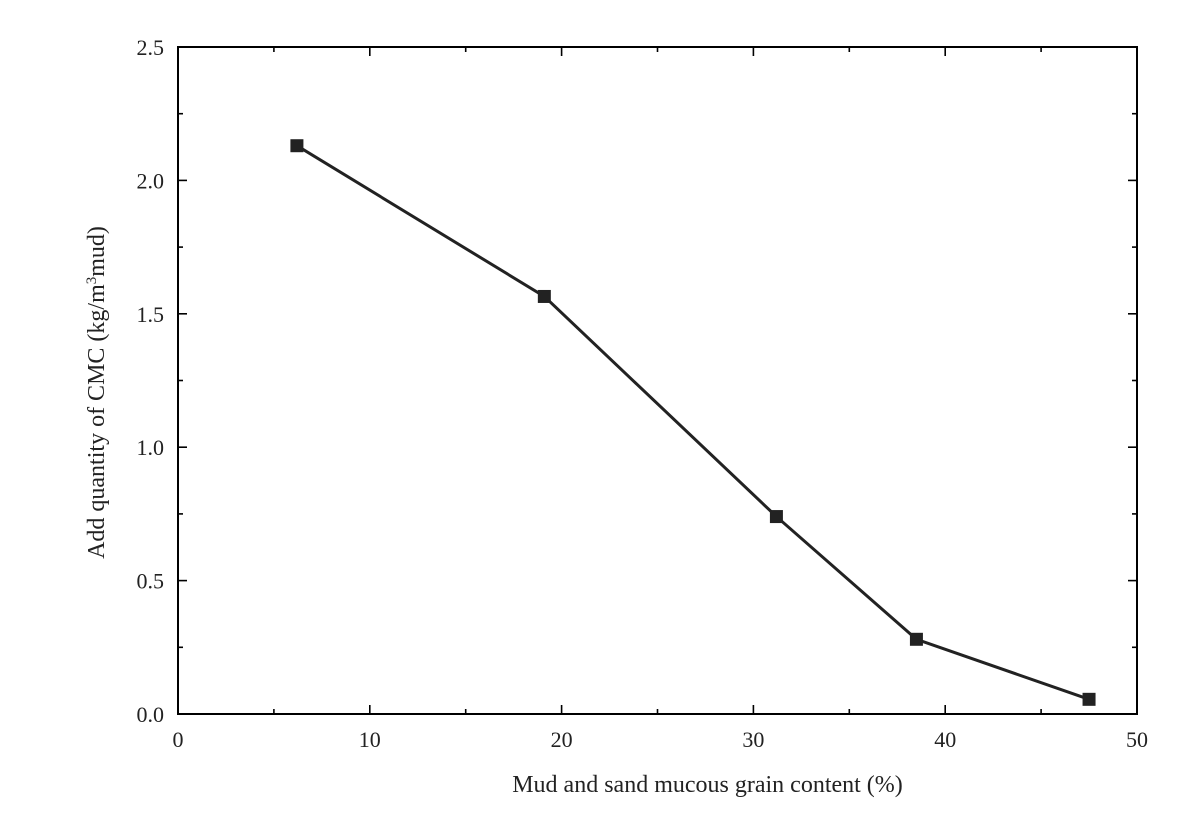  I want to click on x-tick-label: 0, so click(178, 739).